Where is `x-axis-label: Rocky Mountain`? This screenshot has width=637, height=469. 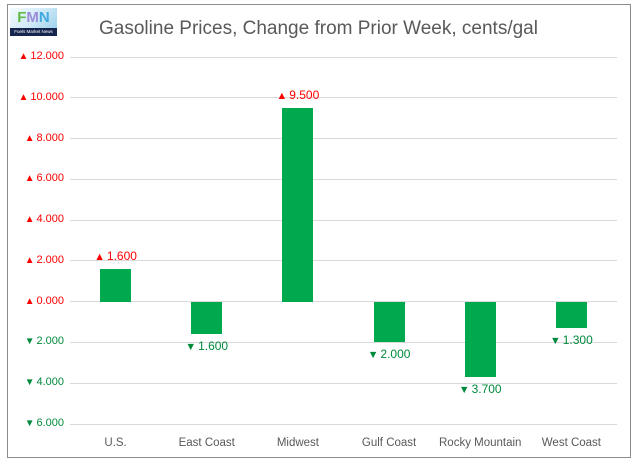
x-axis-label: Rocky Mountain is located at coordinates (480, 443).